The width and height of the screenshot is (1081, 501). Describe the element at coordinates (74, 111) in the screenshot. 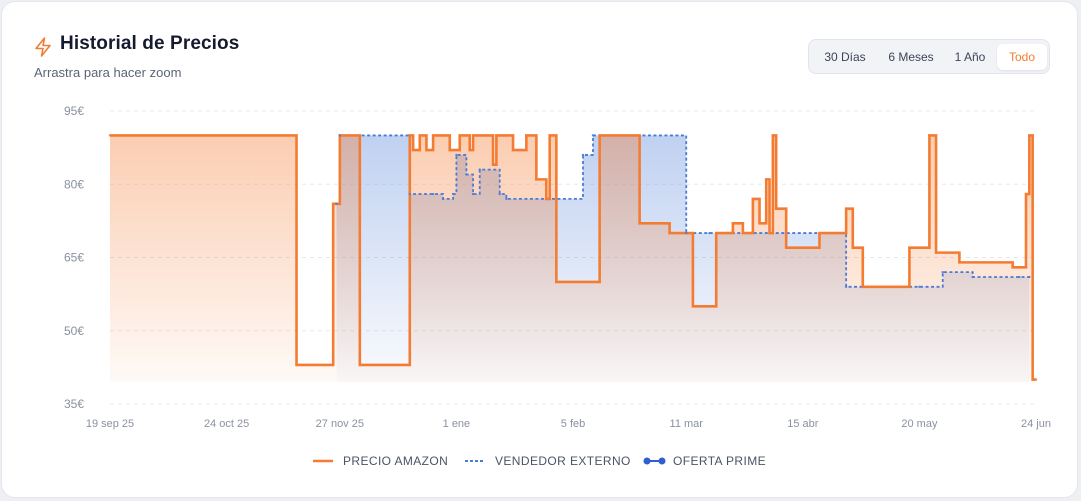

I see `y-tick-label: 95€` at that location.